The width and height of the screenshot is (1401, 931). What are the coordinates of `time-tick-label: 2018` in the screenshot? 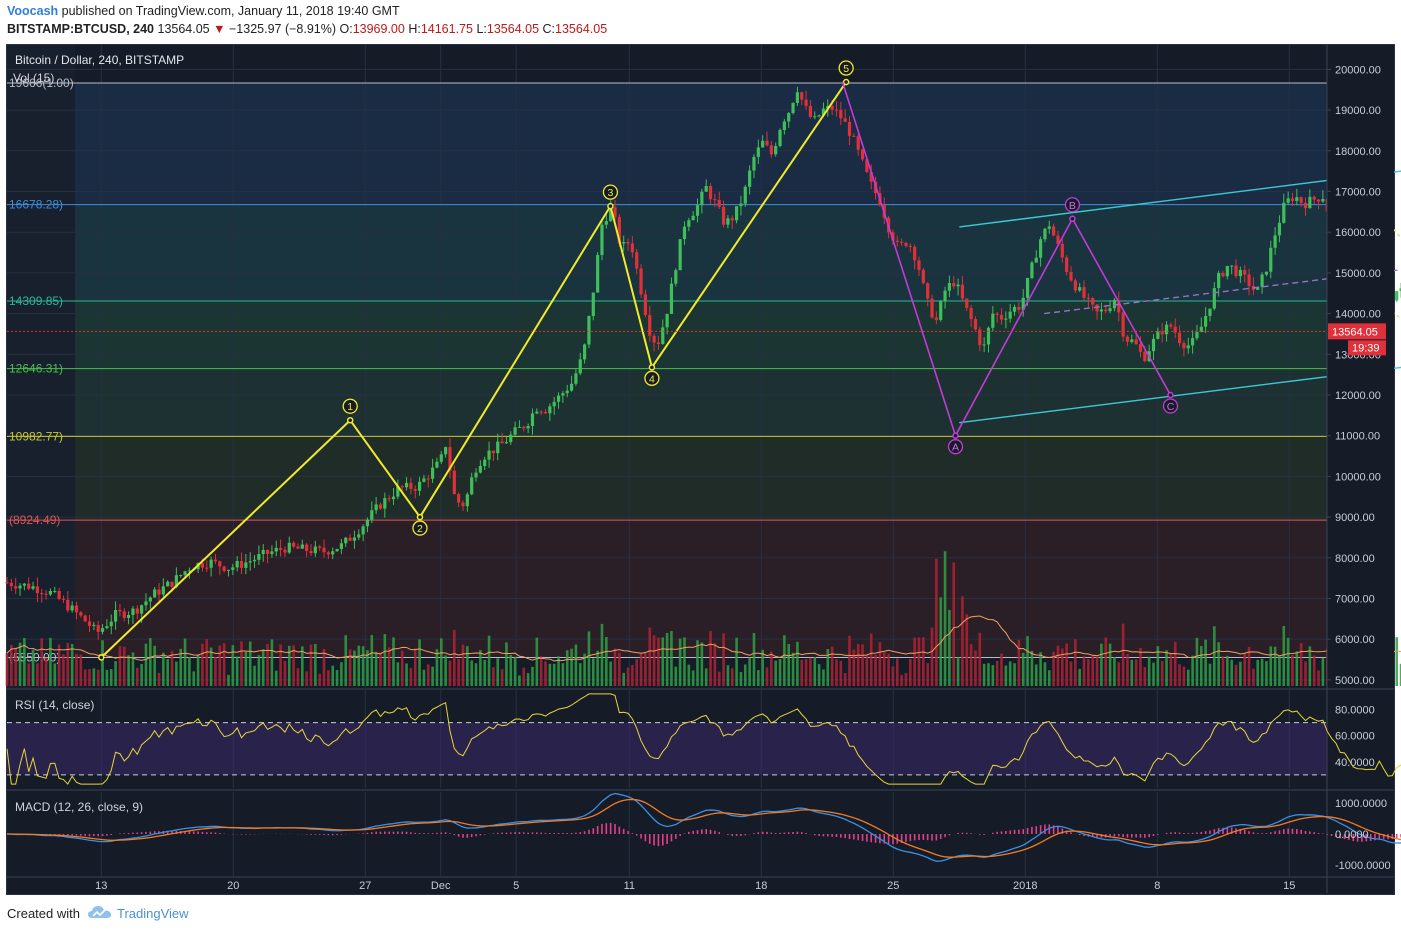 It's located at (1025, 886).